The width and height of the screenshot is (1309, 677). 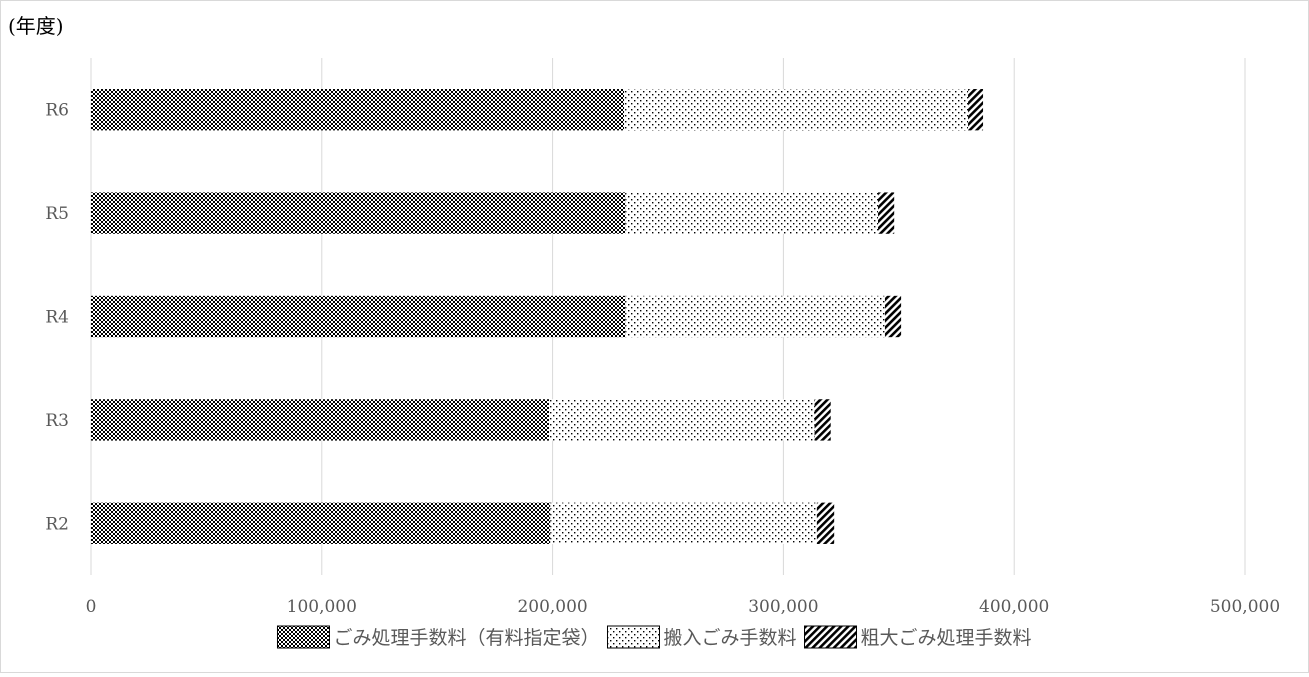 I want to click on x-tick-label: 400,000, so click(x=1014, y=607).